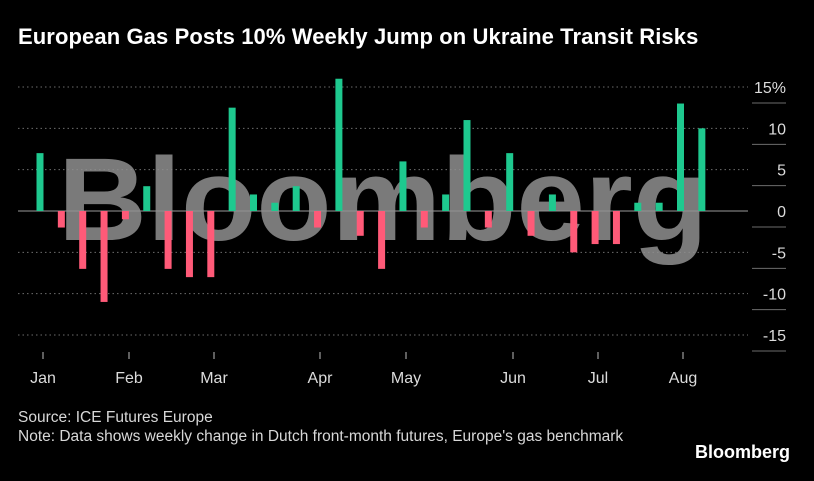 The image size is (814, 481). What do you see at coordinates (779, 253) in the screenshot?
I see `y-tick-label: -5` at bounding box center [779, 253].